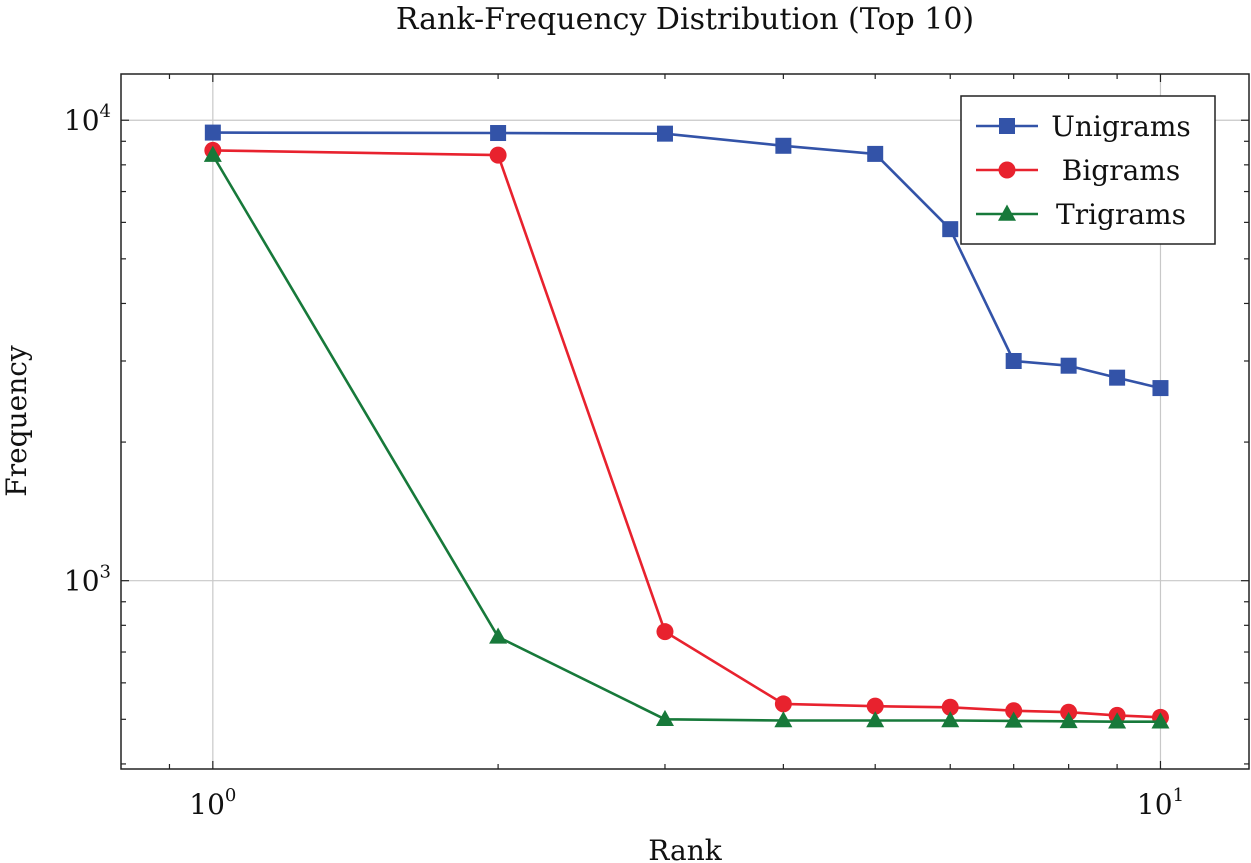 Image resolution: width=1251 pixels, height=863 pixels. What do you see at coordinates (685, 19) in the screenshot?
I see `chart-title: Rank-Frequency Distribution (Top 10)` at bounding box center [685, 19].